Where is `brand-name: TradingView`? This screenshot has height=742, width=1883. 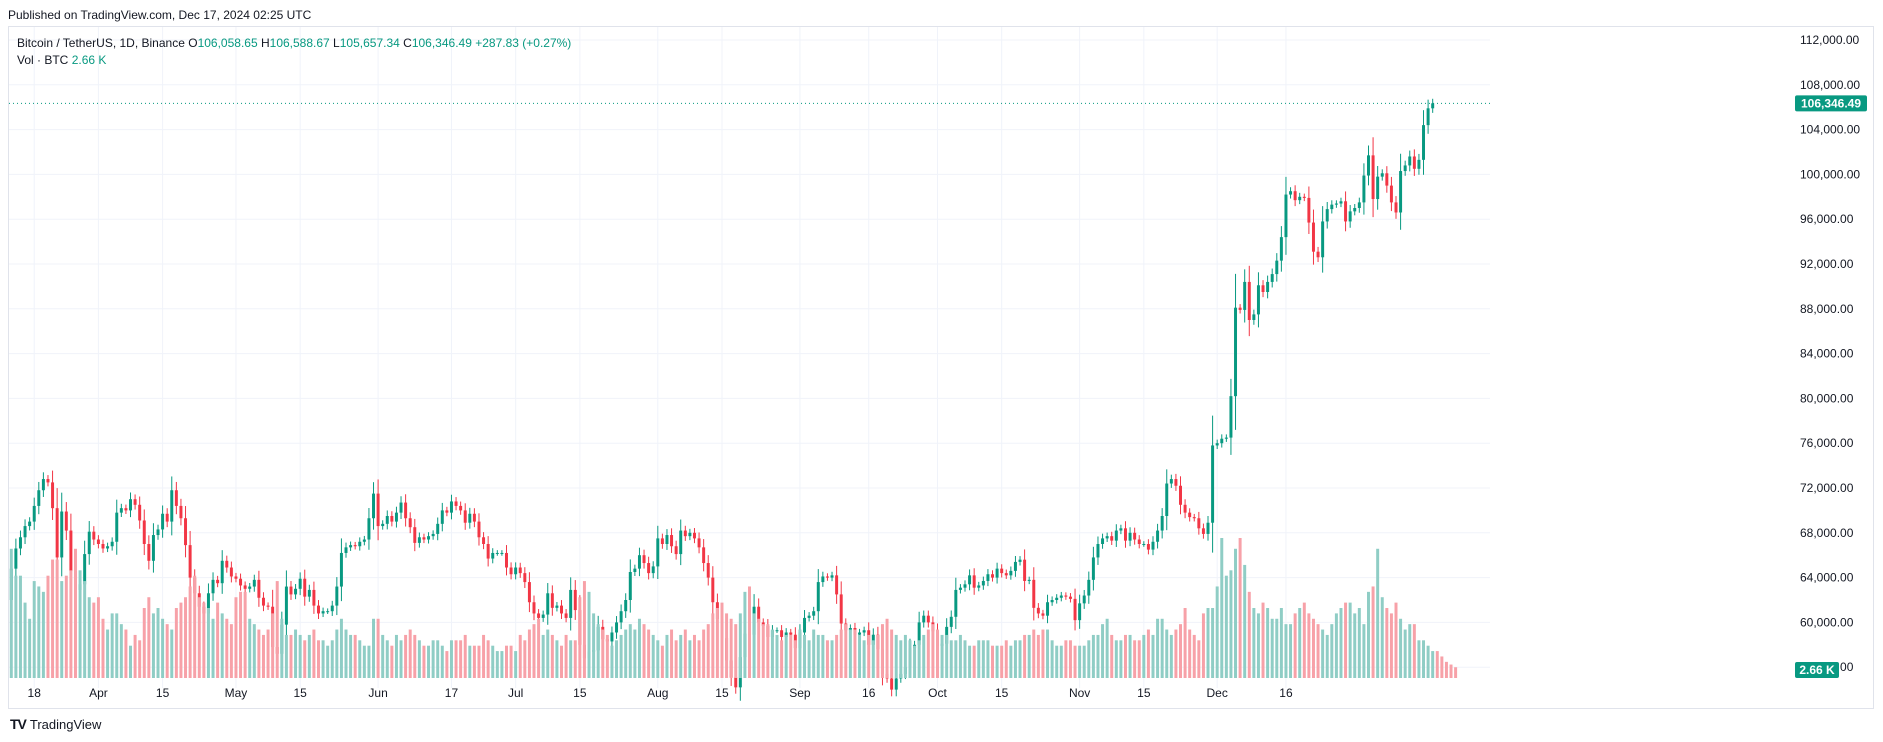
brand-name: TradingView is located at coordinates (65, 724).